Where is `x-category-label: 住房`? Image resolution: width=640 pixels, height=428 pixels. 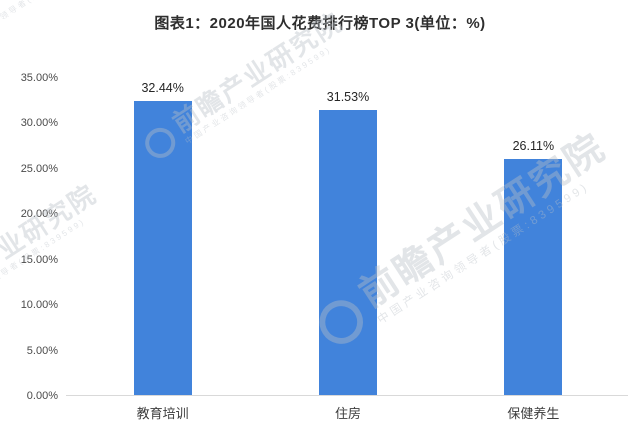
x-category-label: 住房 is located at coordinates (347, 413).